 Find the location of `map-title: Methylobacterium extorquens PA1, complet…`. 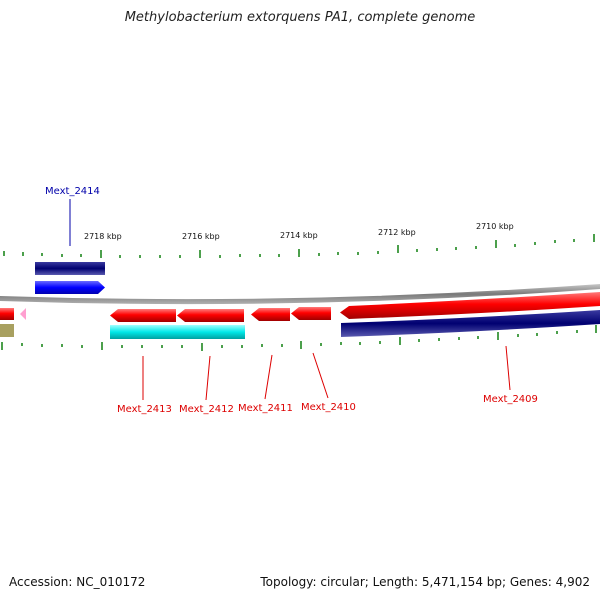

map-title: Methylobacterium extorquens PA1, complet… is located at coordinates (300, 17).